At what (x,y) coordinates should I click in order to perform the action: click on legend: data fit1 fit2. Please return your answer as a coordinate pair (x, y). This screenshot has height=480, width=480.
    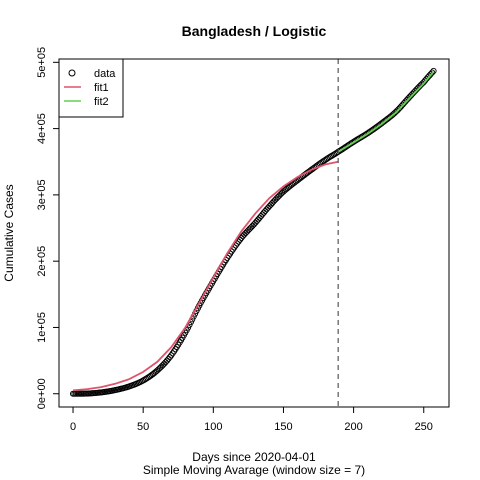
    Looking at the image, I should click on (91, 88).